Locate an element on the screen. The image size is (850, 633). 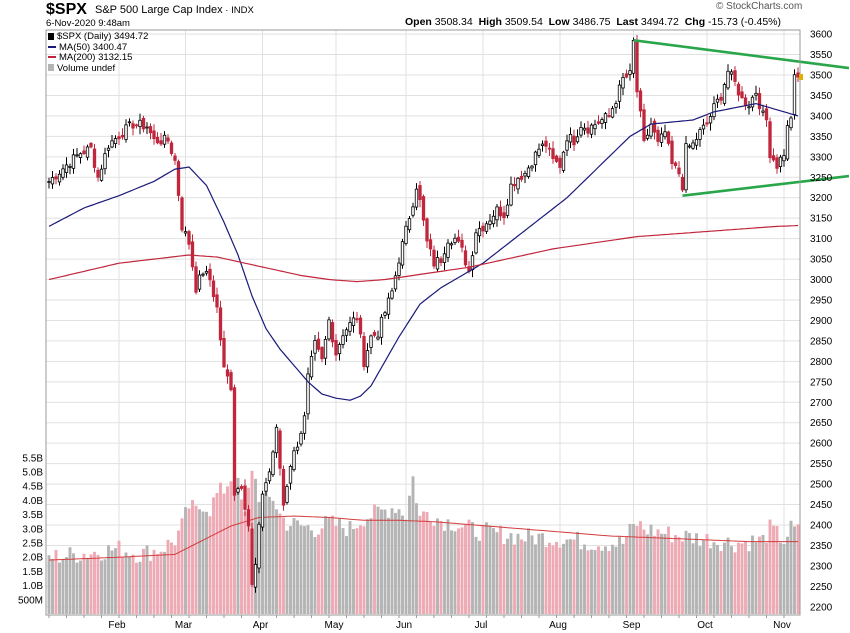
legend-ma50-text: MA(50) 3400.47 is located at coordinates (93, 47).